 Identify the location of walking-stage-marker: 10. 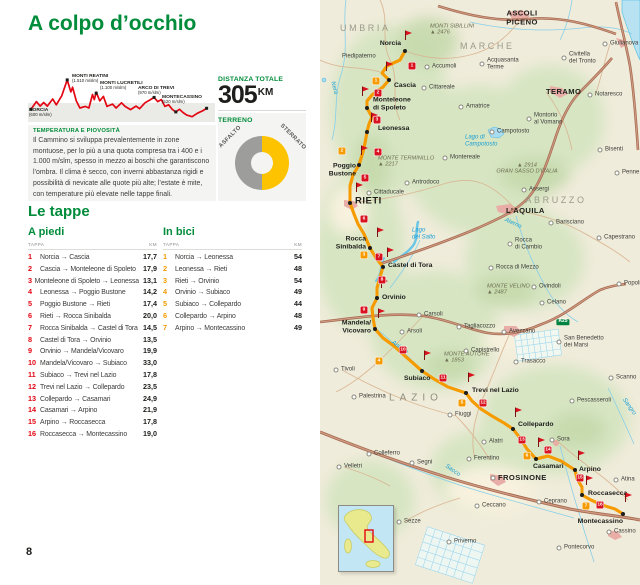
(403, 350).